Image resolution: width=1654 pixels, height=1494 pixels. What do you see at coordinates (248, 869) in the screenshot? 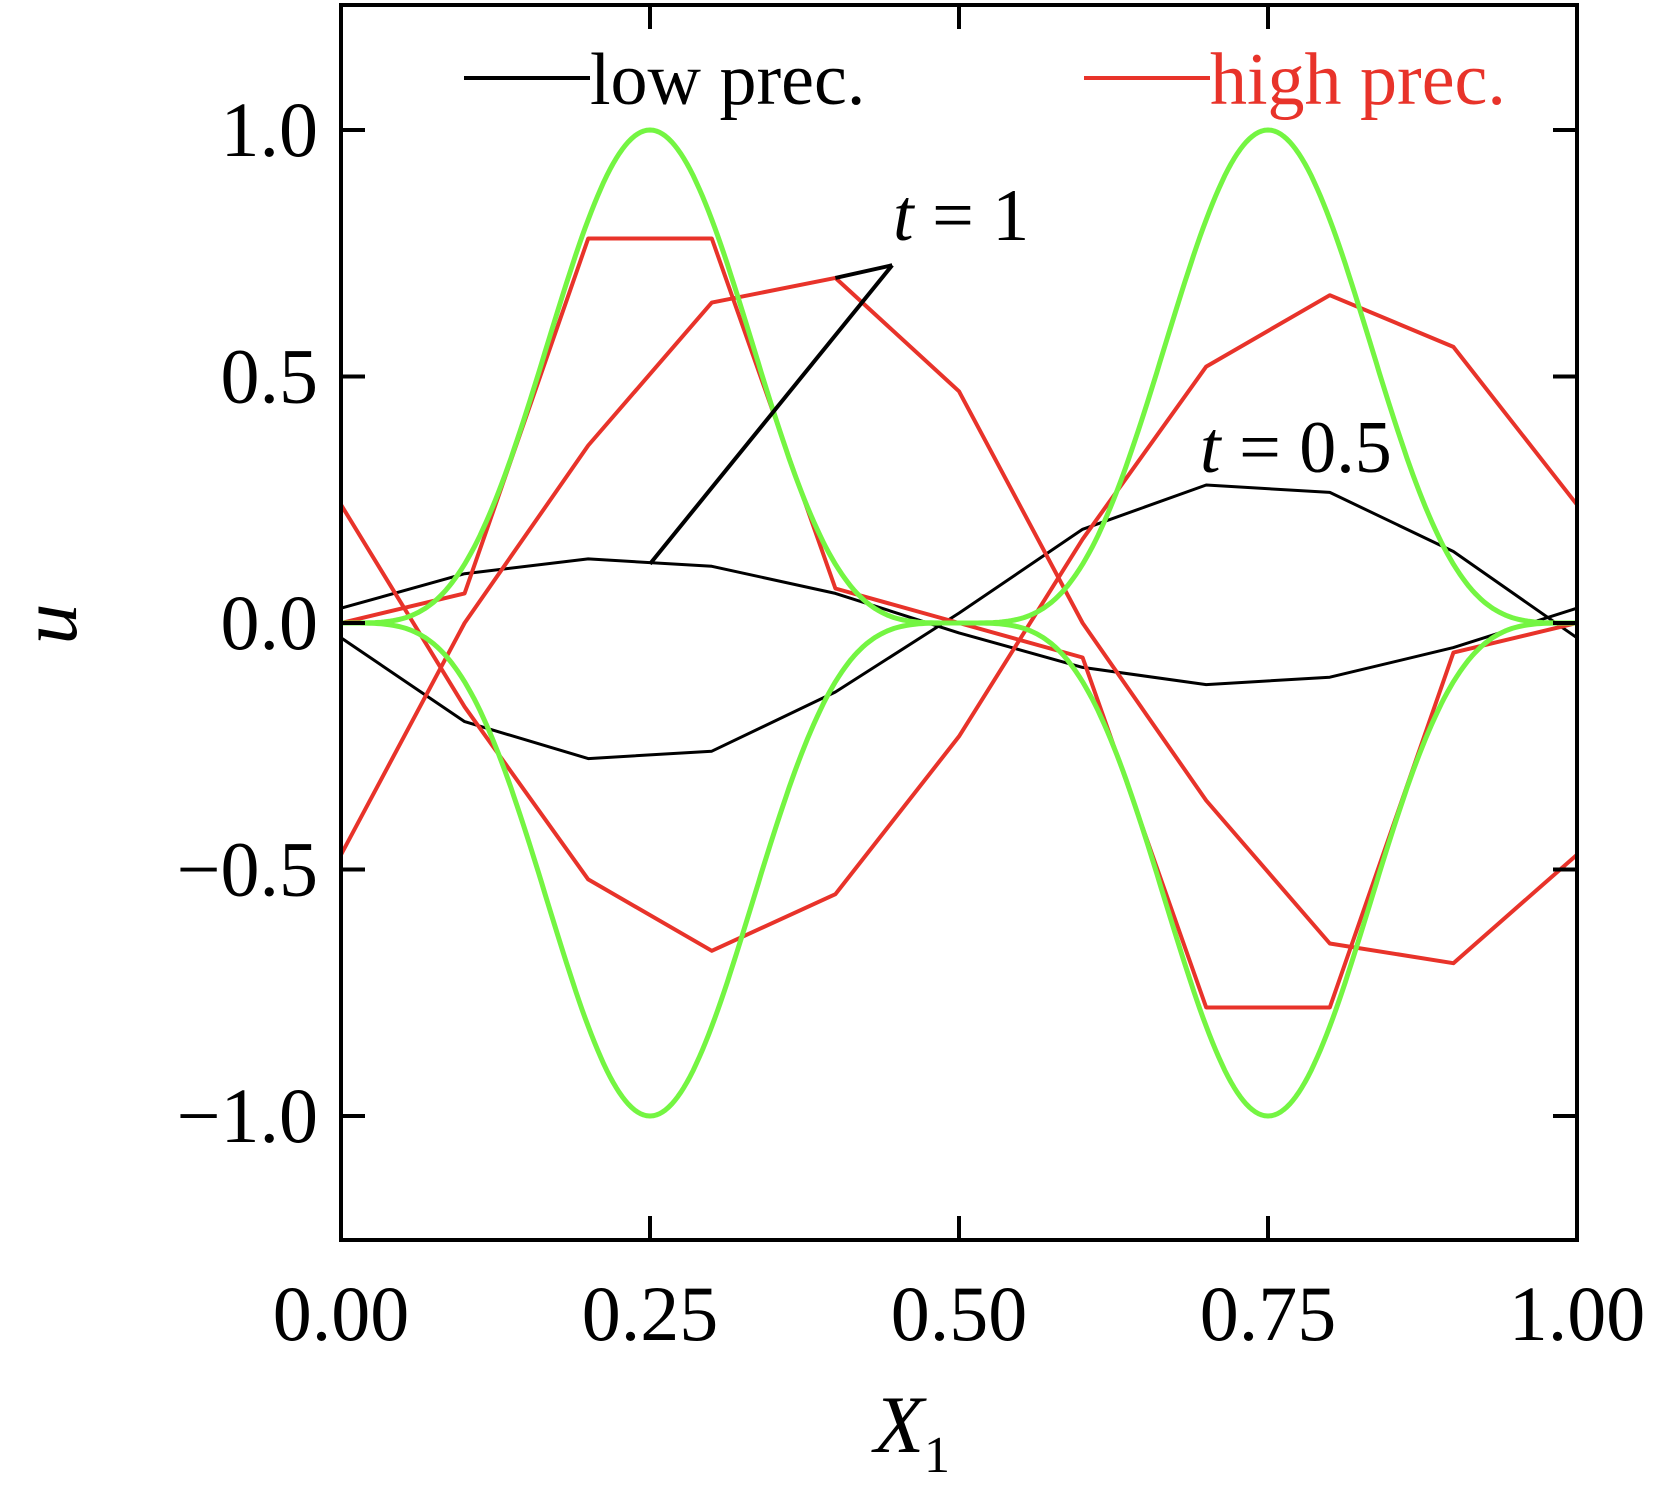
I see `y-tick-label-1: −0.5` at bounding box center [248, 869].